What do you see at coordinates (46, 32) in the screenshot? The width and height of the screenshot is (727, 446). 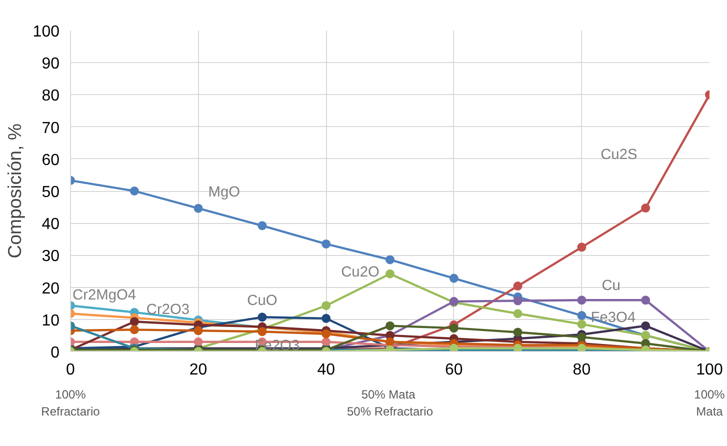 I see `y-tick-label: 100` at bounding box center [46, 32].